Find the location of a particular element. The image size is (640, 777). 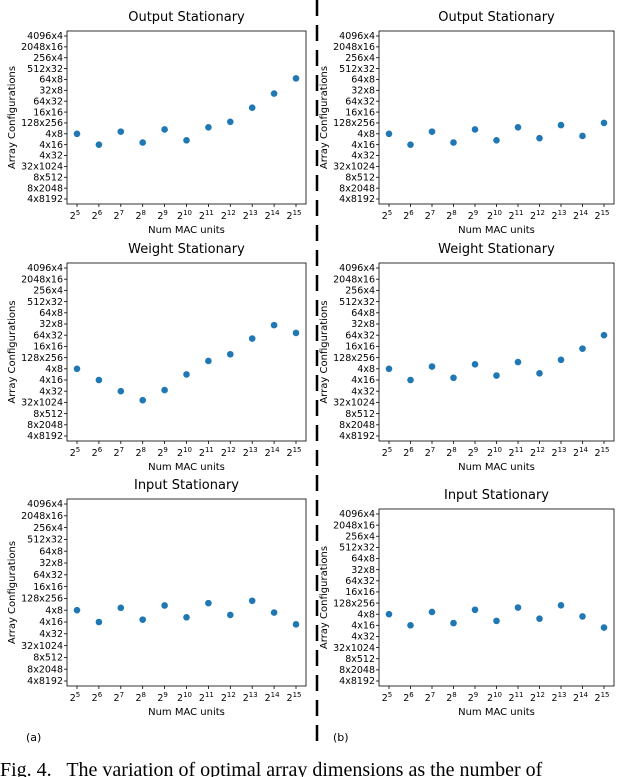

x-tick-label: 25 is located at coordinates (387, 697).